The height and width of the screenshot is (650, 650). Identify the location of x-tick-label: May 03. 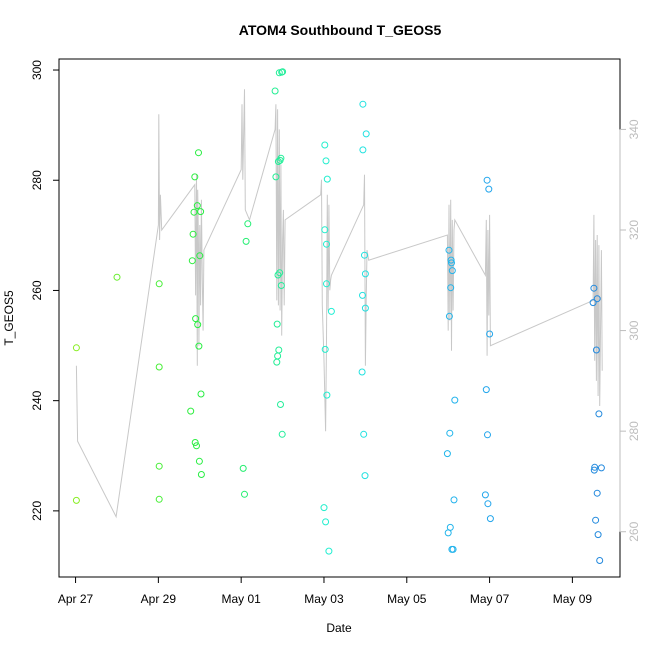
(324, 599).